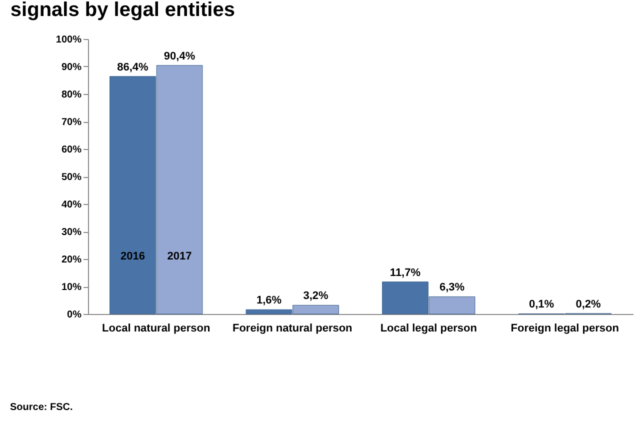 The height and width of the screenshot is (423, 642). Describe the element at coordinates (71, 205) in the screenshot. I see `y-tick-label: 40%` at that location.